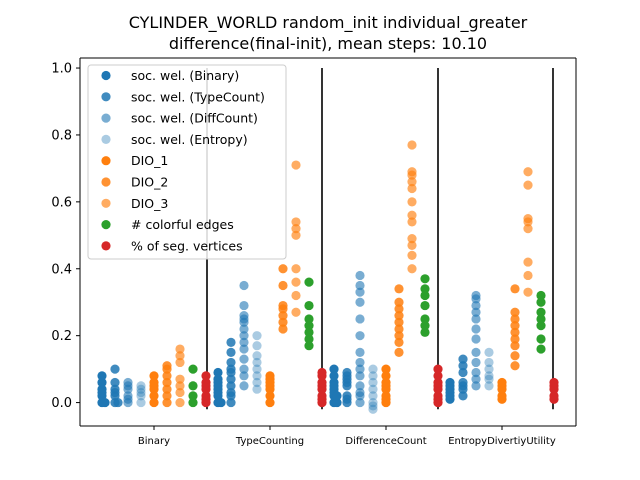  Describe the element at coordinates (502, 441) in the screenshot. I see `x-tick-label: EntropyDivertiyUtility` at that location.